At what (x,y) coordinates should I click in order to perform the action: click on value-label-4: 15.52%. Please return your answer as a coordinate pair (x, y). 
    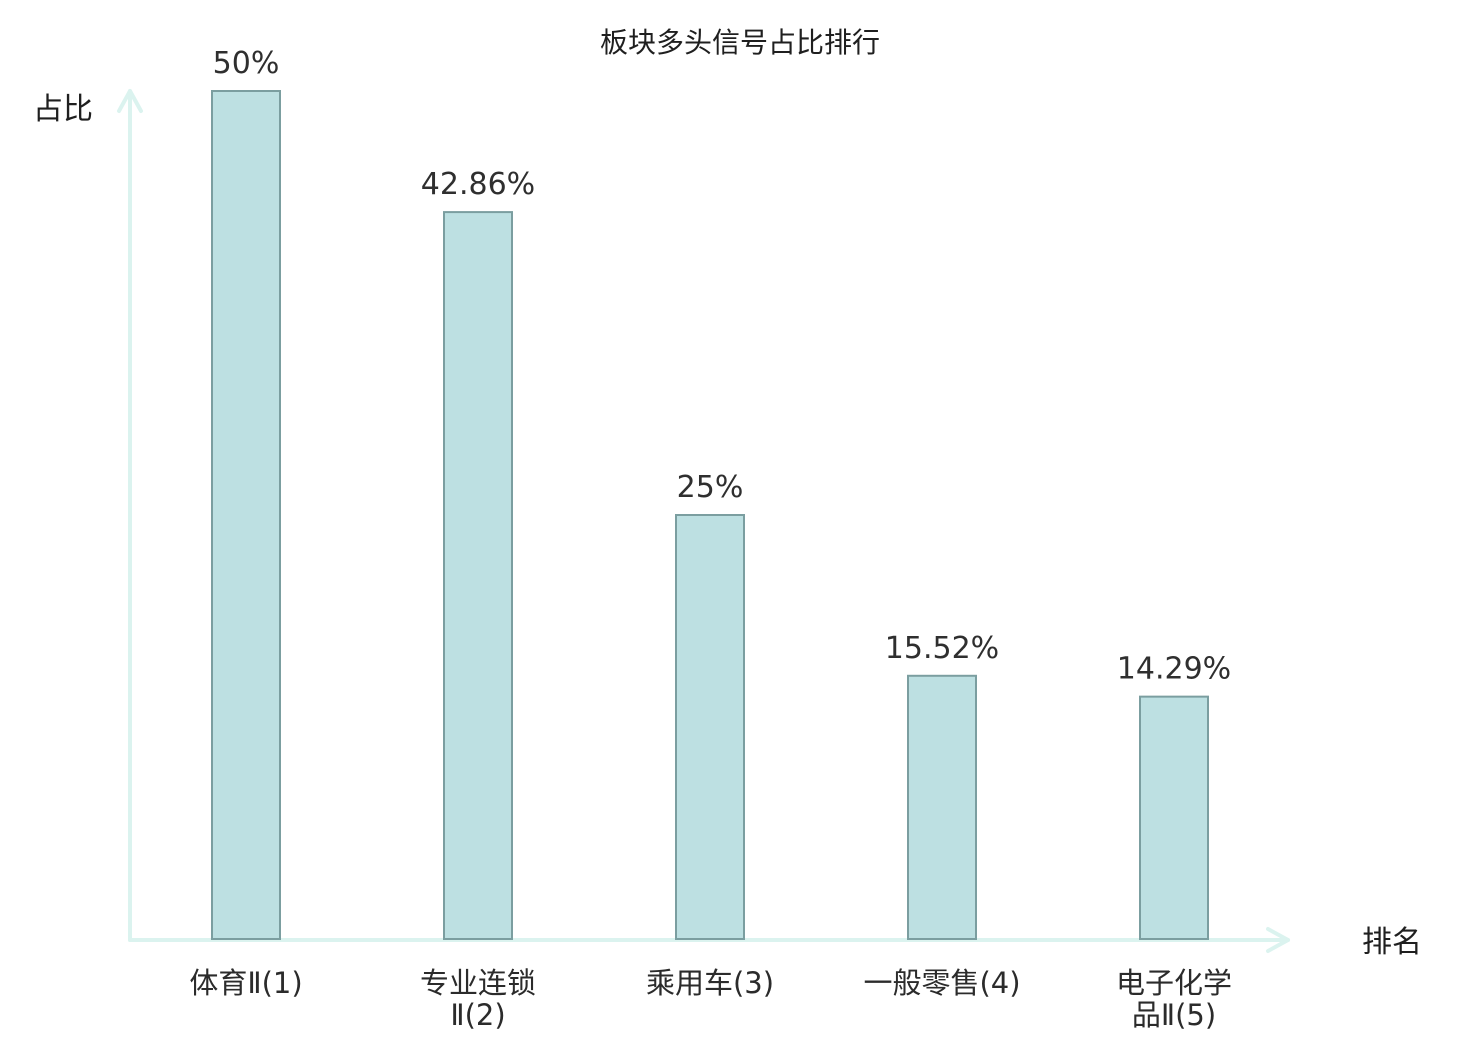
    Looking at the image, I should click on (942, 648).